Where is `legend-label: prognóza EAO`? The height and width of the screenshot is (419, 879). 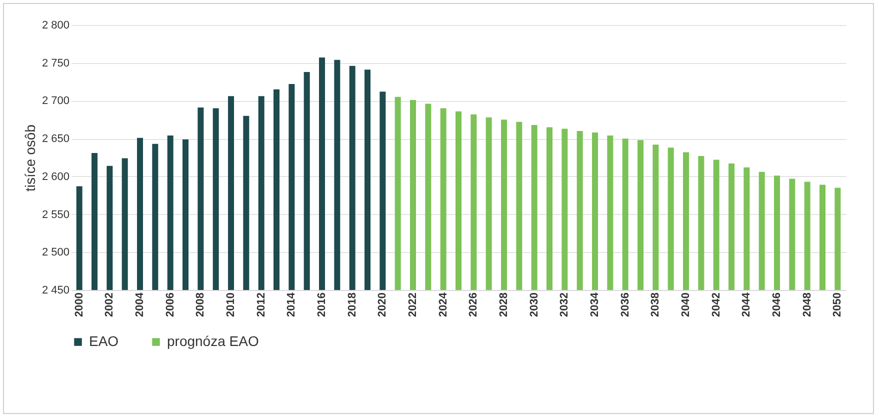 legend-label: prognóza EAO is located at coordinates (213, 341).